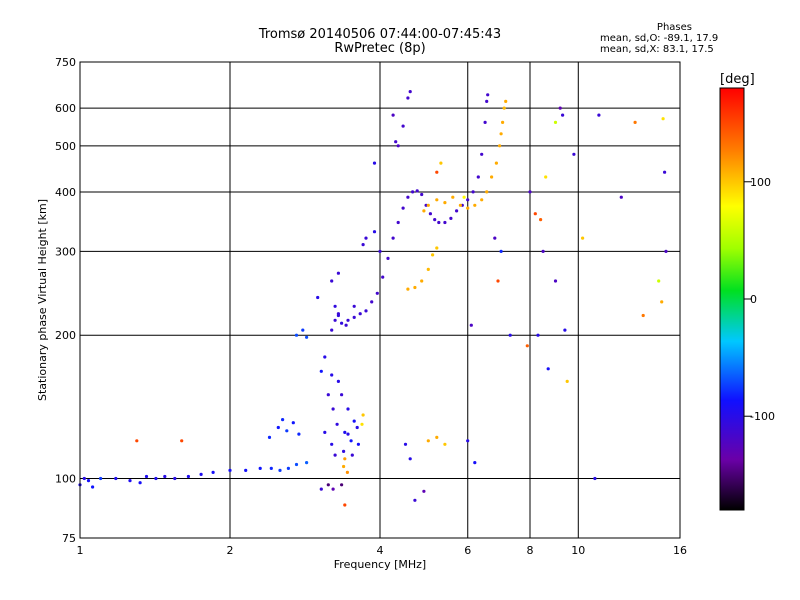 The image size is (800, 600). Describe the element at coordinates (380, 34) in the screenshot. I see `chart-title: Tromsø 20140506 07:44:00-07:45:43` at that location.